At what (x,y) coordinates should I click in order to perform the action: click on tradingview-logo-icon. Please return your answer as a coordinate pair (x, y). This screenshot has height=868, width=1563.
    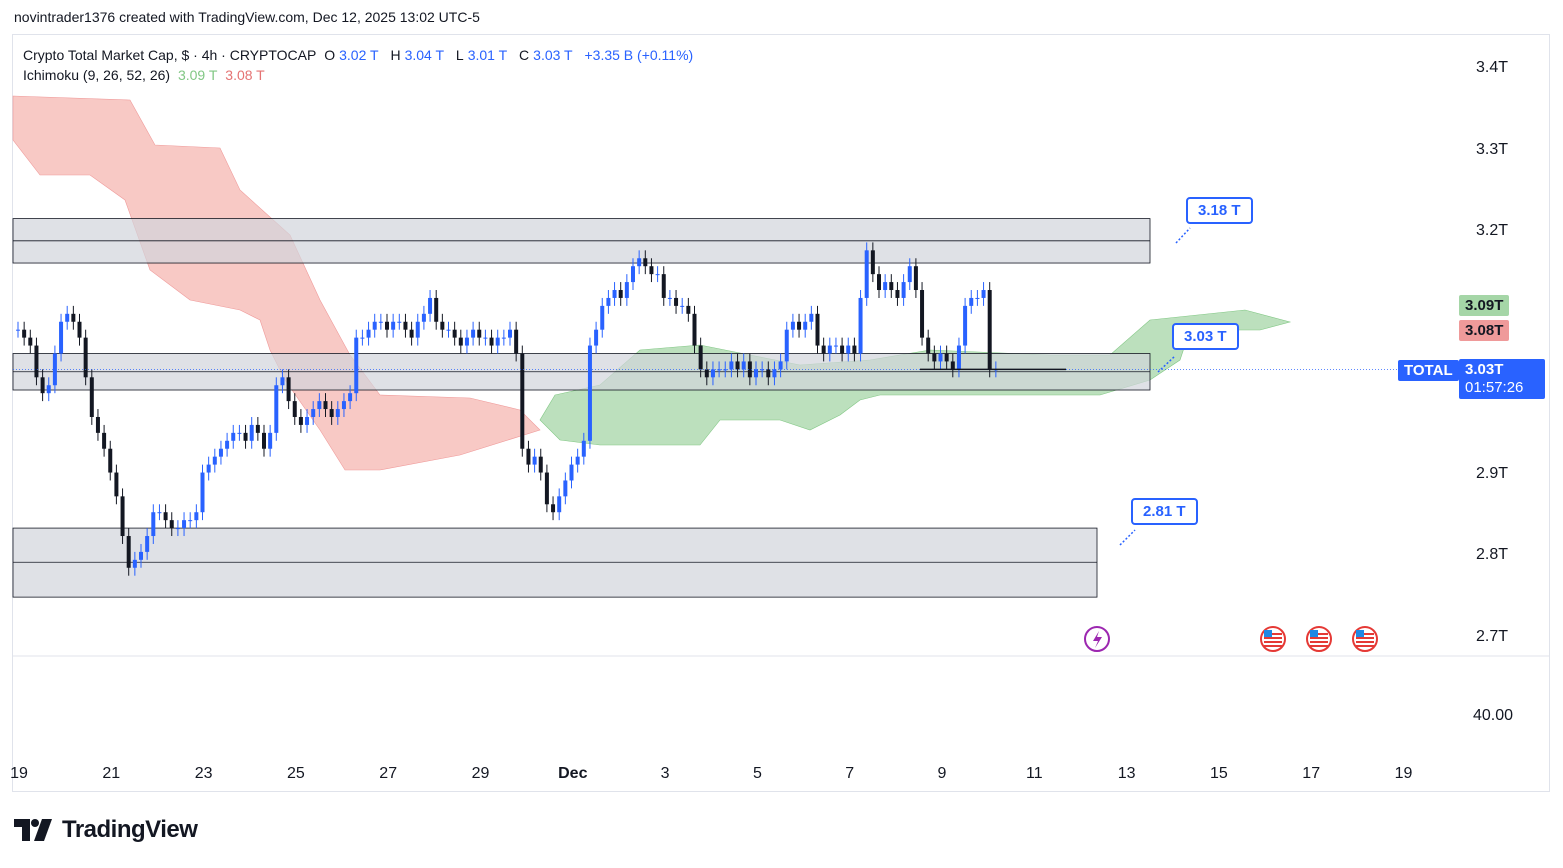
    Looking at the image, I should click on (33, 830).